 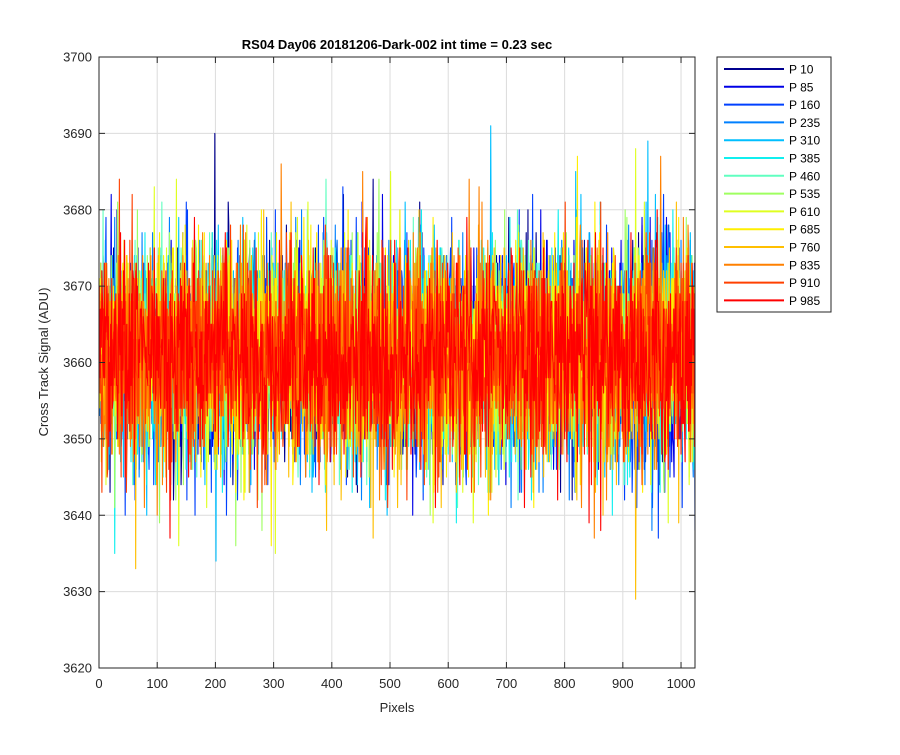 What do you see at coordinates (804, 123) in the screenshot?
I see `legend-label: P 235` at bounding box center [804, 123].